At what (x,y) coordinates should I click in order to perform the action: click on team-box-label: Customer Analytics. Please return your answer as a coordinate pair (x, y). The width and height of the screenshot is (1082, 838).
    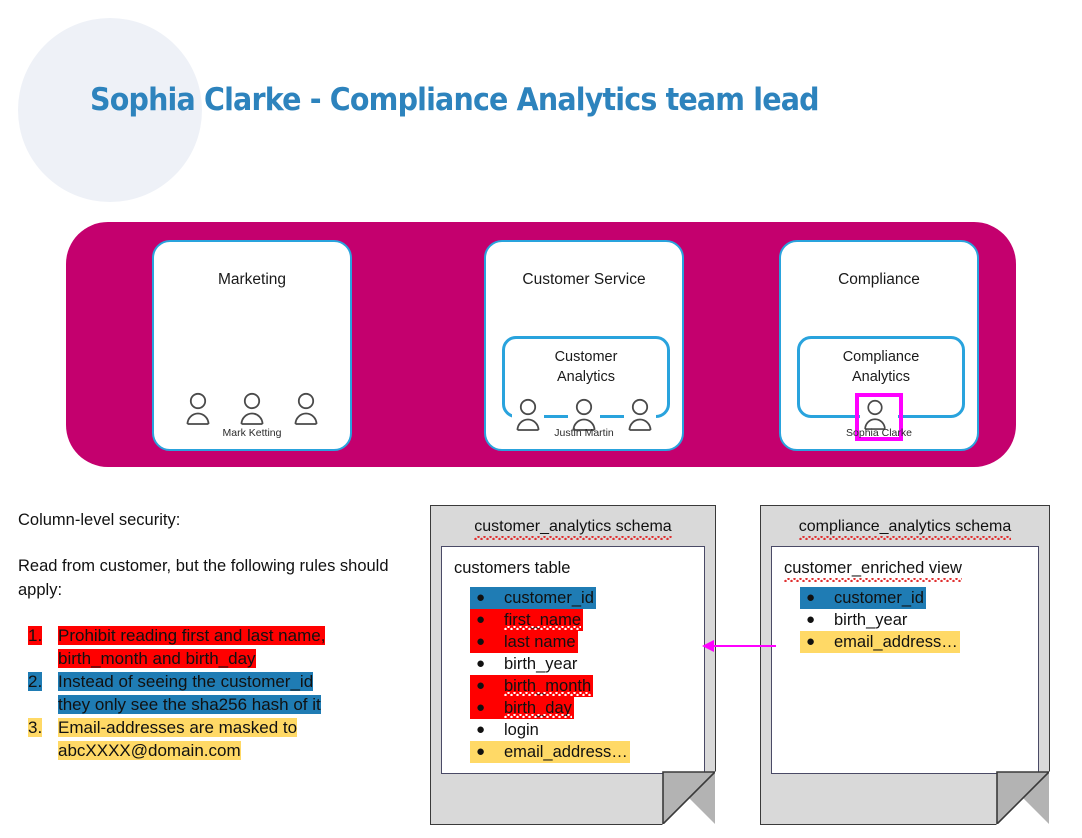
    Looking at the image, I should click on (586, 367).